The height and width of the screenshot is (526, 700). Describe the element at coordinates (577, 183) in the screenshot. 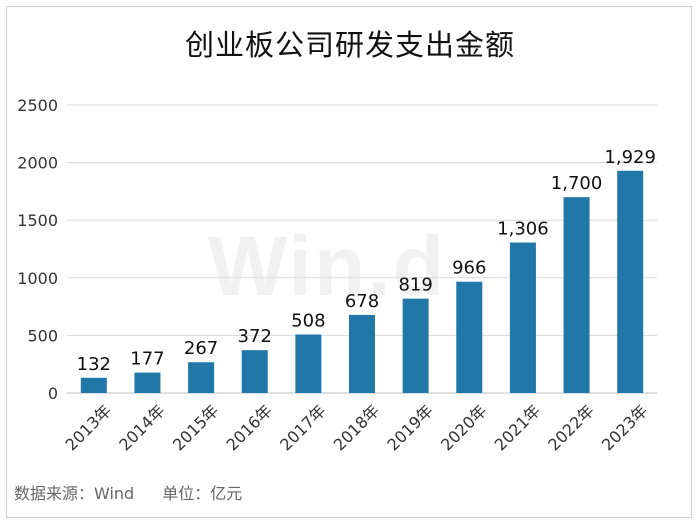

I see `data-label: 1,700` at that location.